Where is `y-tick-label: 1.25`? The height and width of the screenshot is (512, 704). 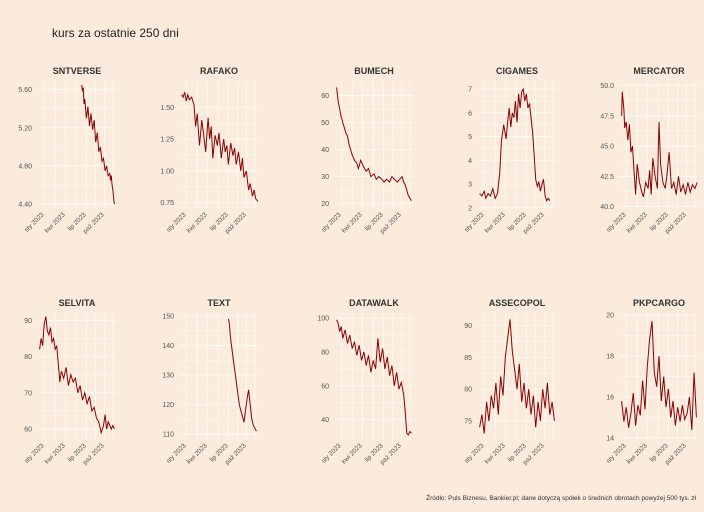 y-tick-label: 1.25 is located at coordinates (167, 140).